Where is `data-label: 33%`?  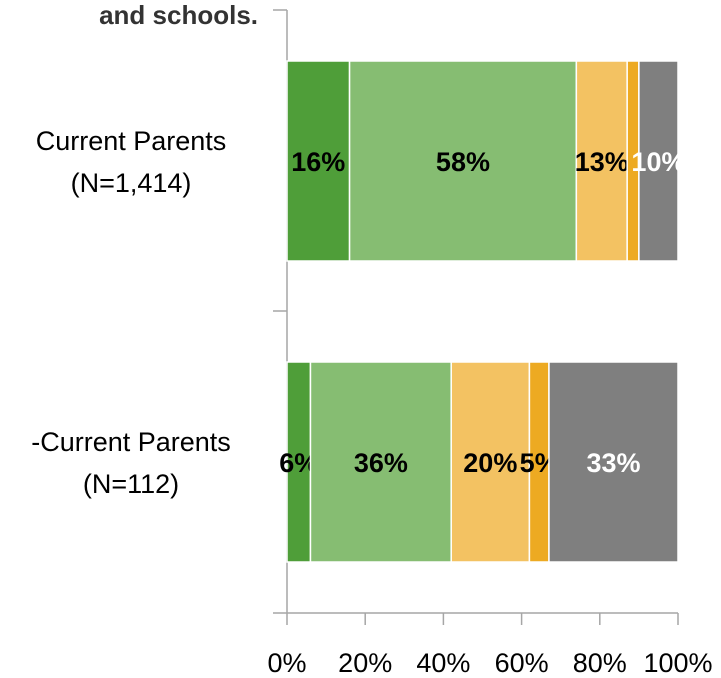
data-label: 33% is located at coordinates (613, 463).